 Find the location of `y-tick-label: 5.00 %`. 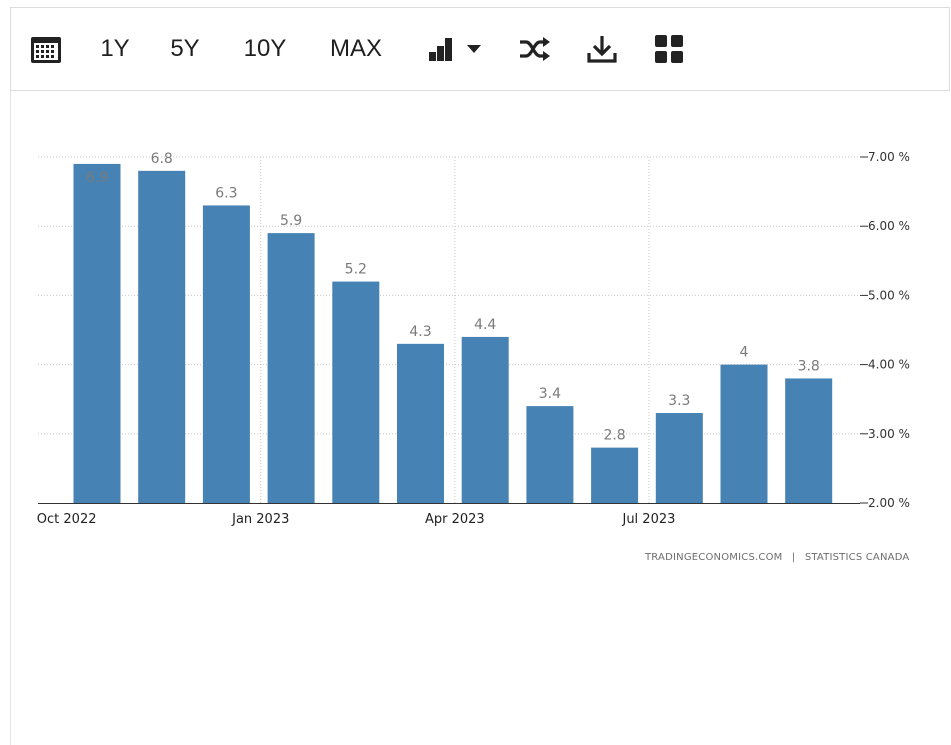

y-tick-label: 5.00 % is located at coordinates (889, 295).